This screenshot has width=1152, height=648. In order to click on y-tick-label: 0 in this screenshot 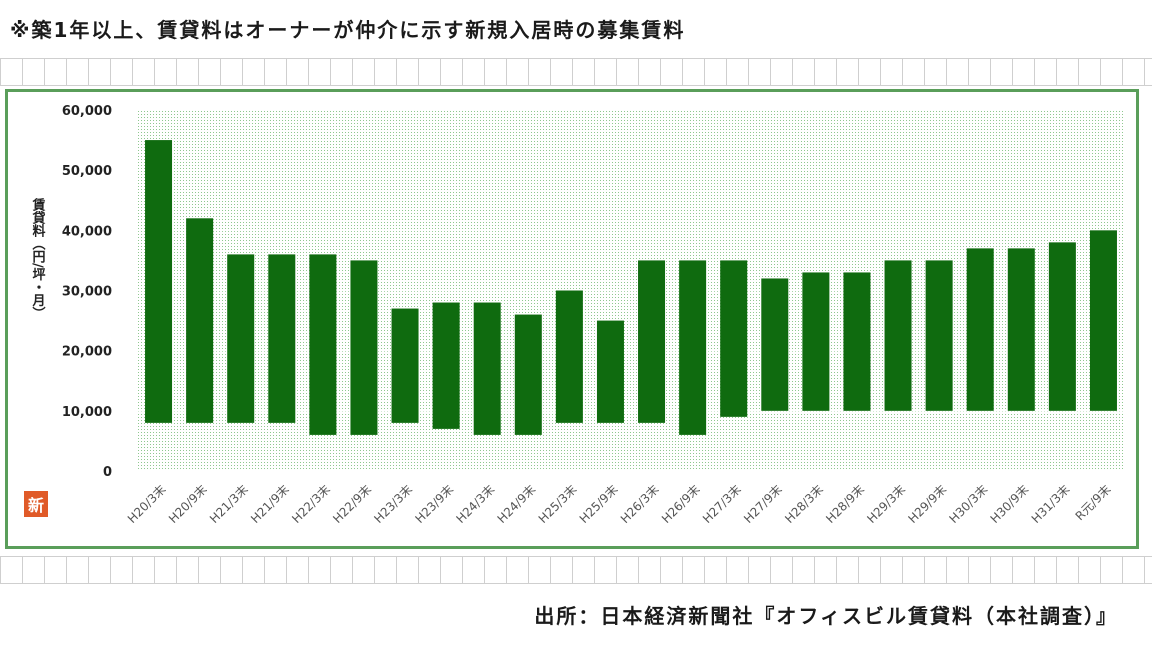, I will do `click(107, 472)`.